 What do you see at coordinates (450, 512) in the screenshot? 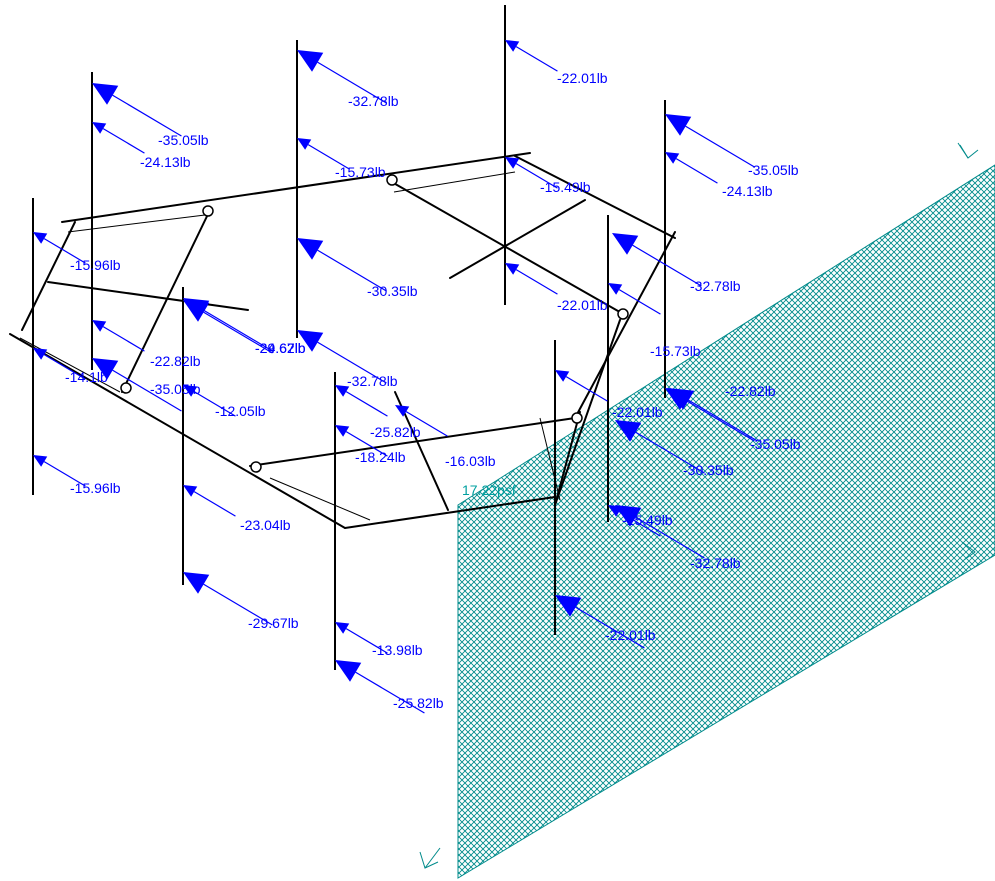
I see `front-bottom-chord` at bounding box center [450, 512].